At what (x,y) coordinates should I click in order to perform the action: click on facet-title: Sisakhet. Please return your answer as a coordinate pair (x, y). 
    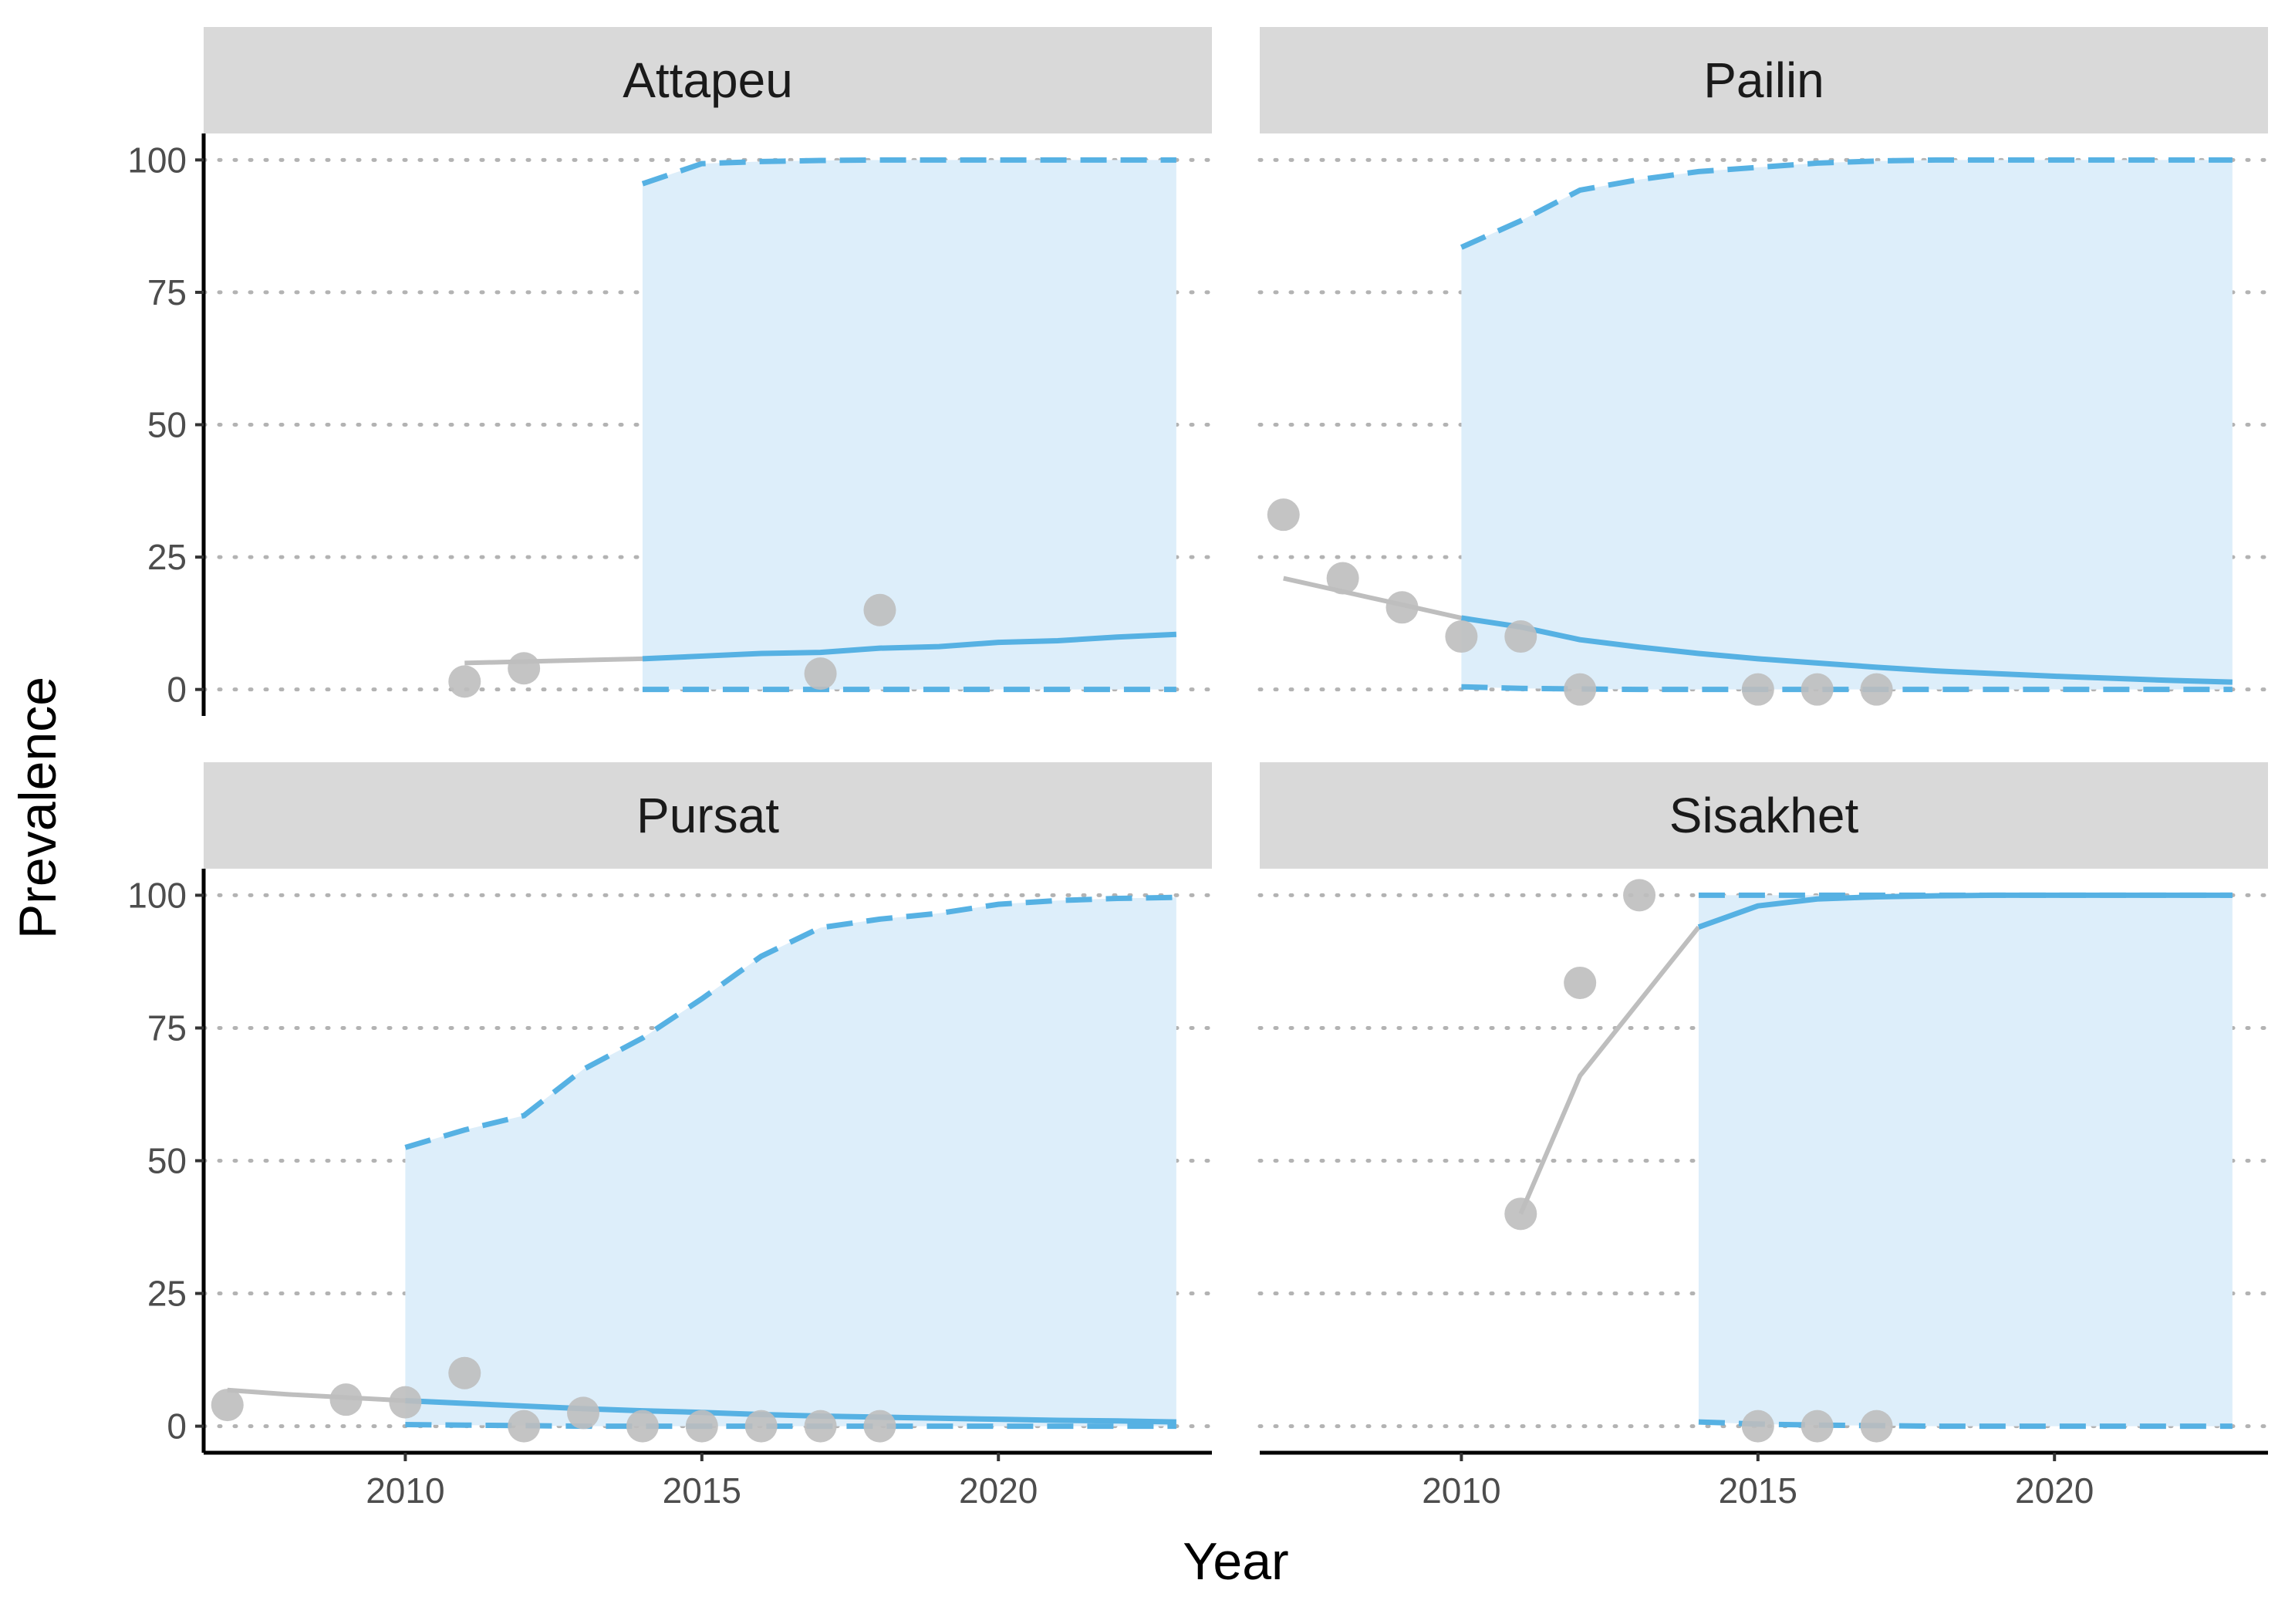
    Looking at the image, I should click on (1764, 816).